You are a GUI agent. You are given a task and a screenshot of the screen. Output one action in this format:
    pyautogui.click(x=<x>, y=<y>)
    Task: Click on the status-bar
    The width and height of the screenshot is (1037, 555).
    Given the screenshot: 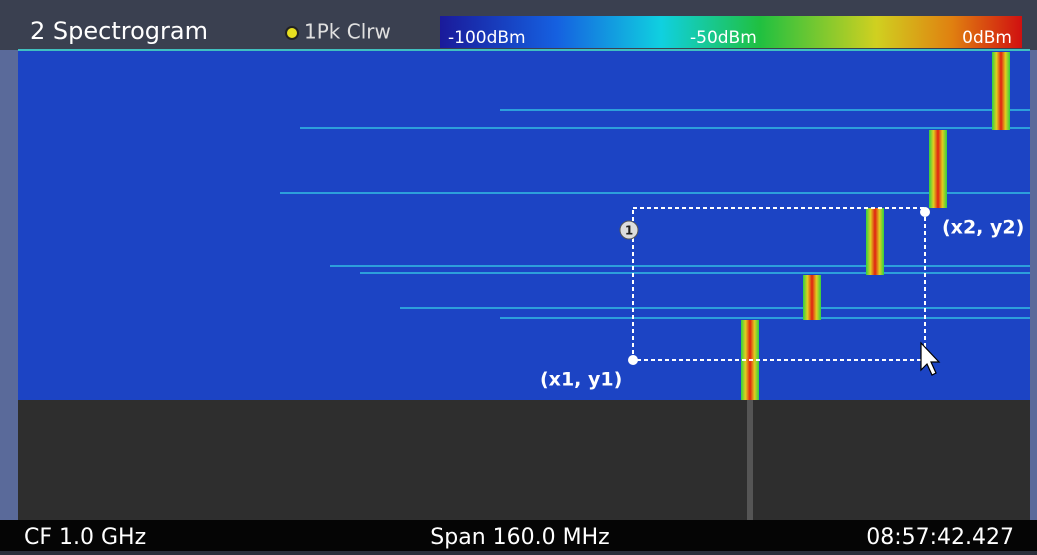 What is the action you would take?
    pyautogui.click(x=518, y=535)
    